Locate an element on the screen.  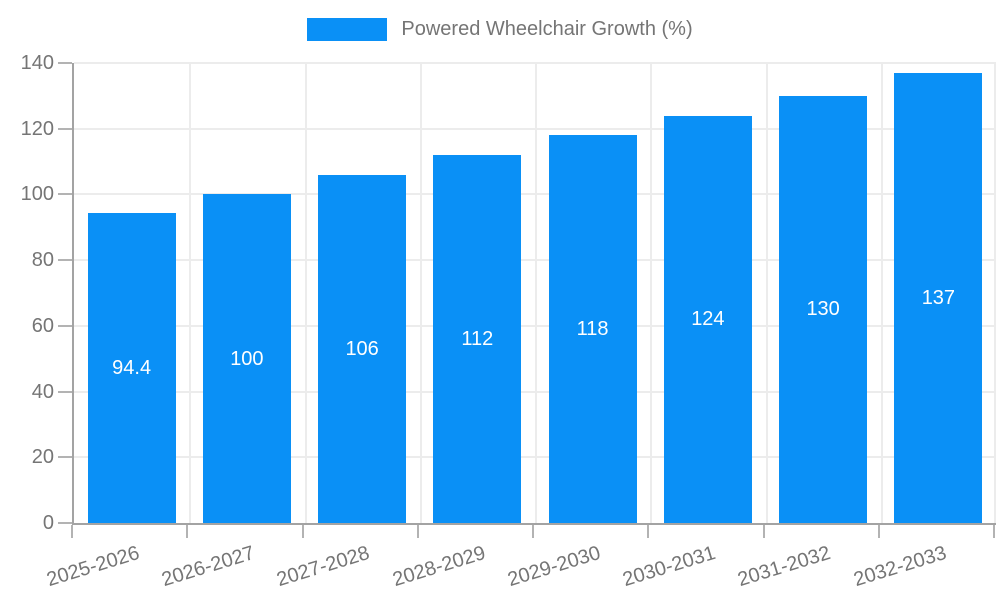
x-axis-tick-label: 2032-2033 is located at coordinates (899, 567).